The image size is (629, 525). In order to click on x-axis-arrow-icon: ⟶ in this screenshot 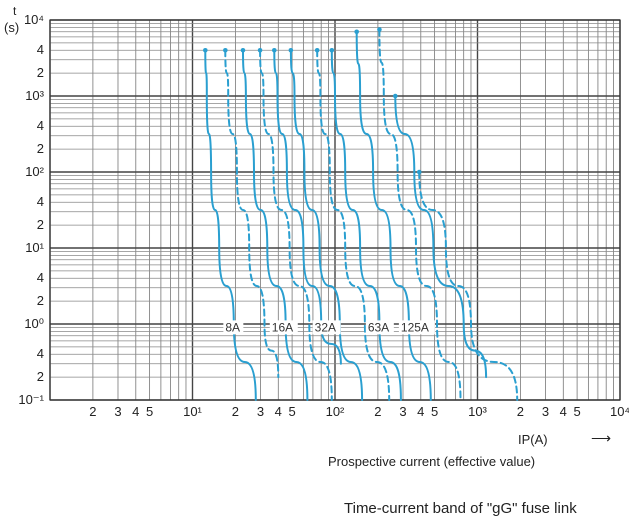, I will do `click(601, 438)`.